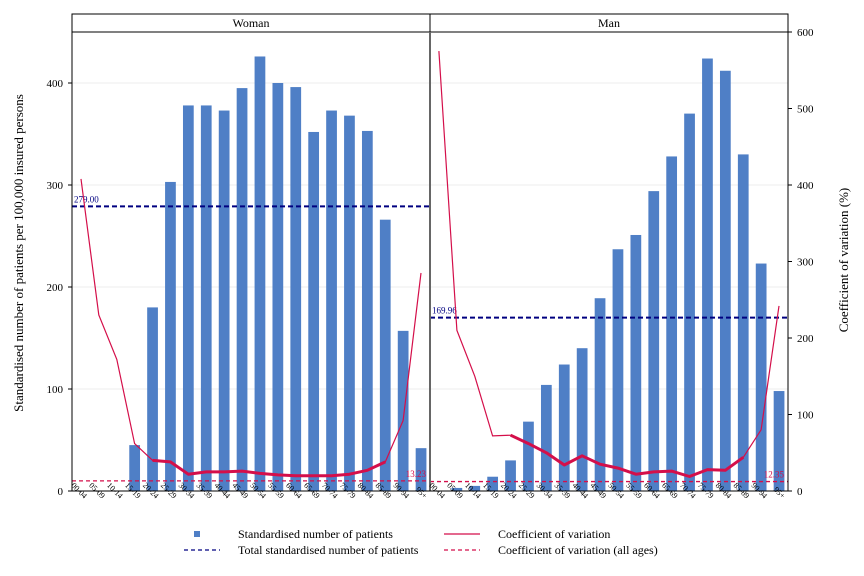  Describe the element at coordinates (609, 23) in the screenshot. I see `panel-title: Man` at that location.